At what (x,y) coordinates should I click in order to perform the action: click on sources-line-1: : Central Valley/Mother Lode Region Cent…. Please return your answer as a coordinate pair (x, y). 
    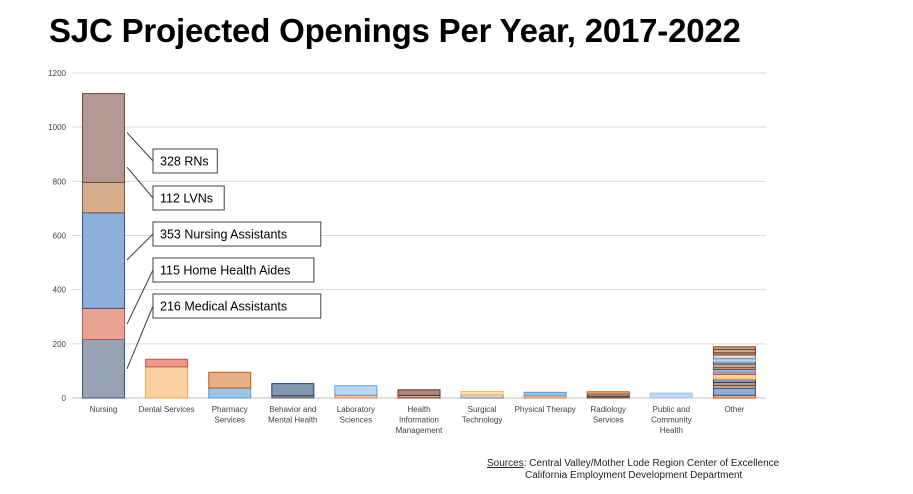
    Looking at the image, I should click on (651, 463).